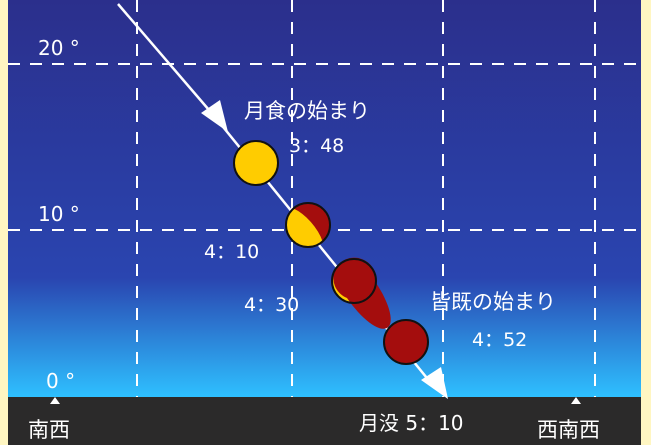  I want to click on ground-strip, so click(324, 421).